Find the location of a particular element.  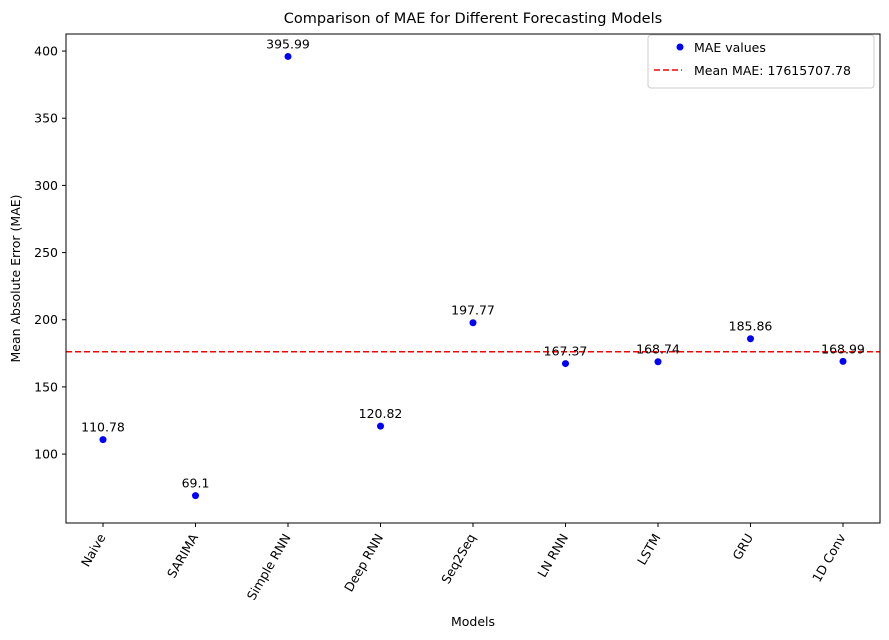

y-axis: 100 150 200 250 300 350 400 is located at coordinates (50, 253).